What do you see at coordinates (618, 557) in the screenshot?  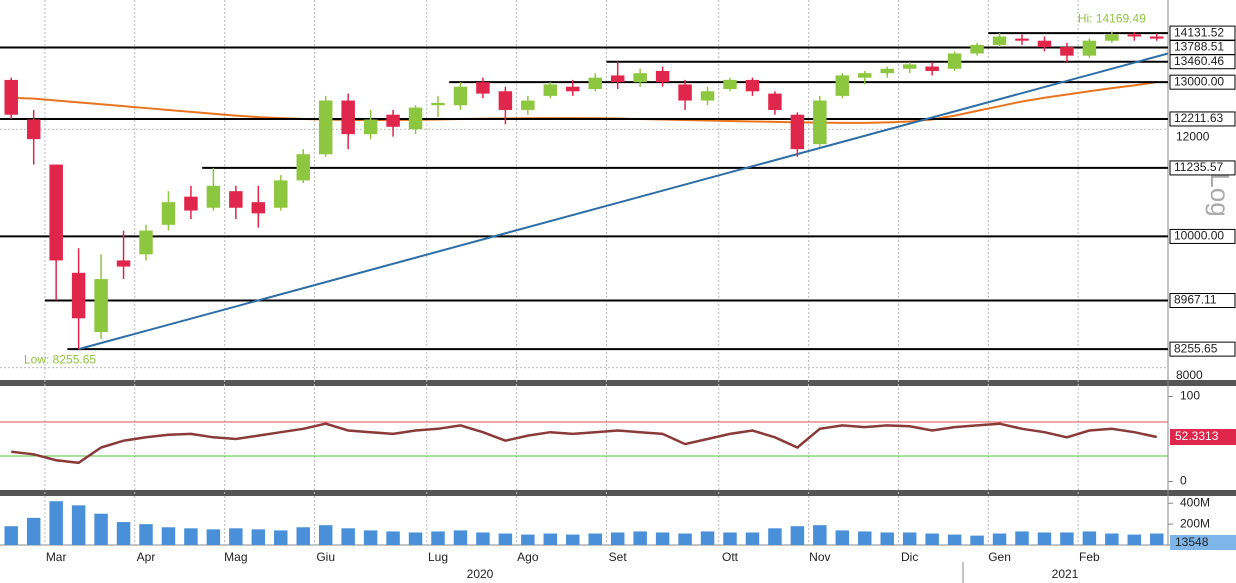 I see `x-tick-label: Set` at bounding box center [618, 557].